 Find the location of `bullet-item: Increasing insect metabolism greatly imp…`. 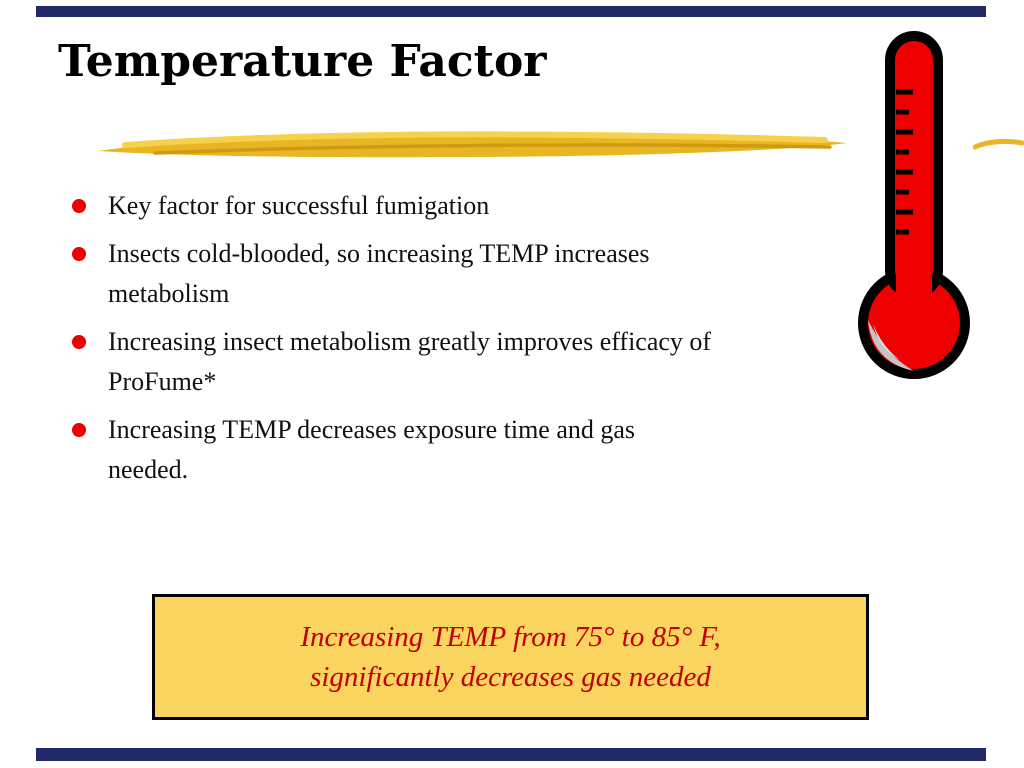

bullet-item: Increasing insect metabolism greatly imp… is located at coordinates (472, 362).